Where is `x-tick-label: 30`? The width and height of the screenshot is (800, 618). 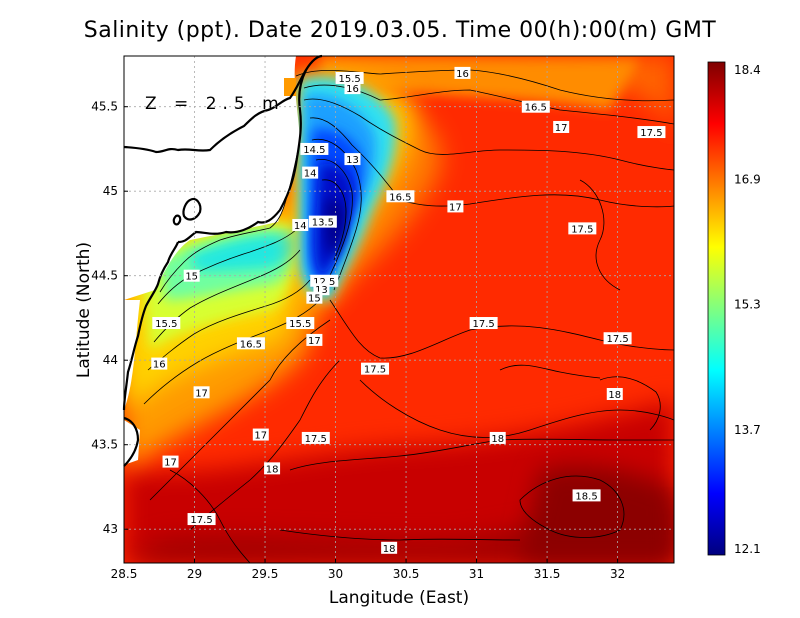 x-tick-label: 30 is located at coordinates (335, 574).